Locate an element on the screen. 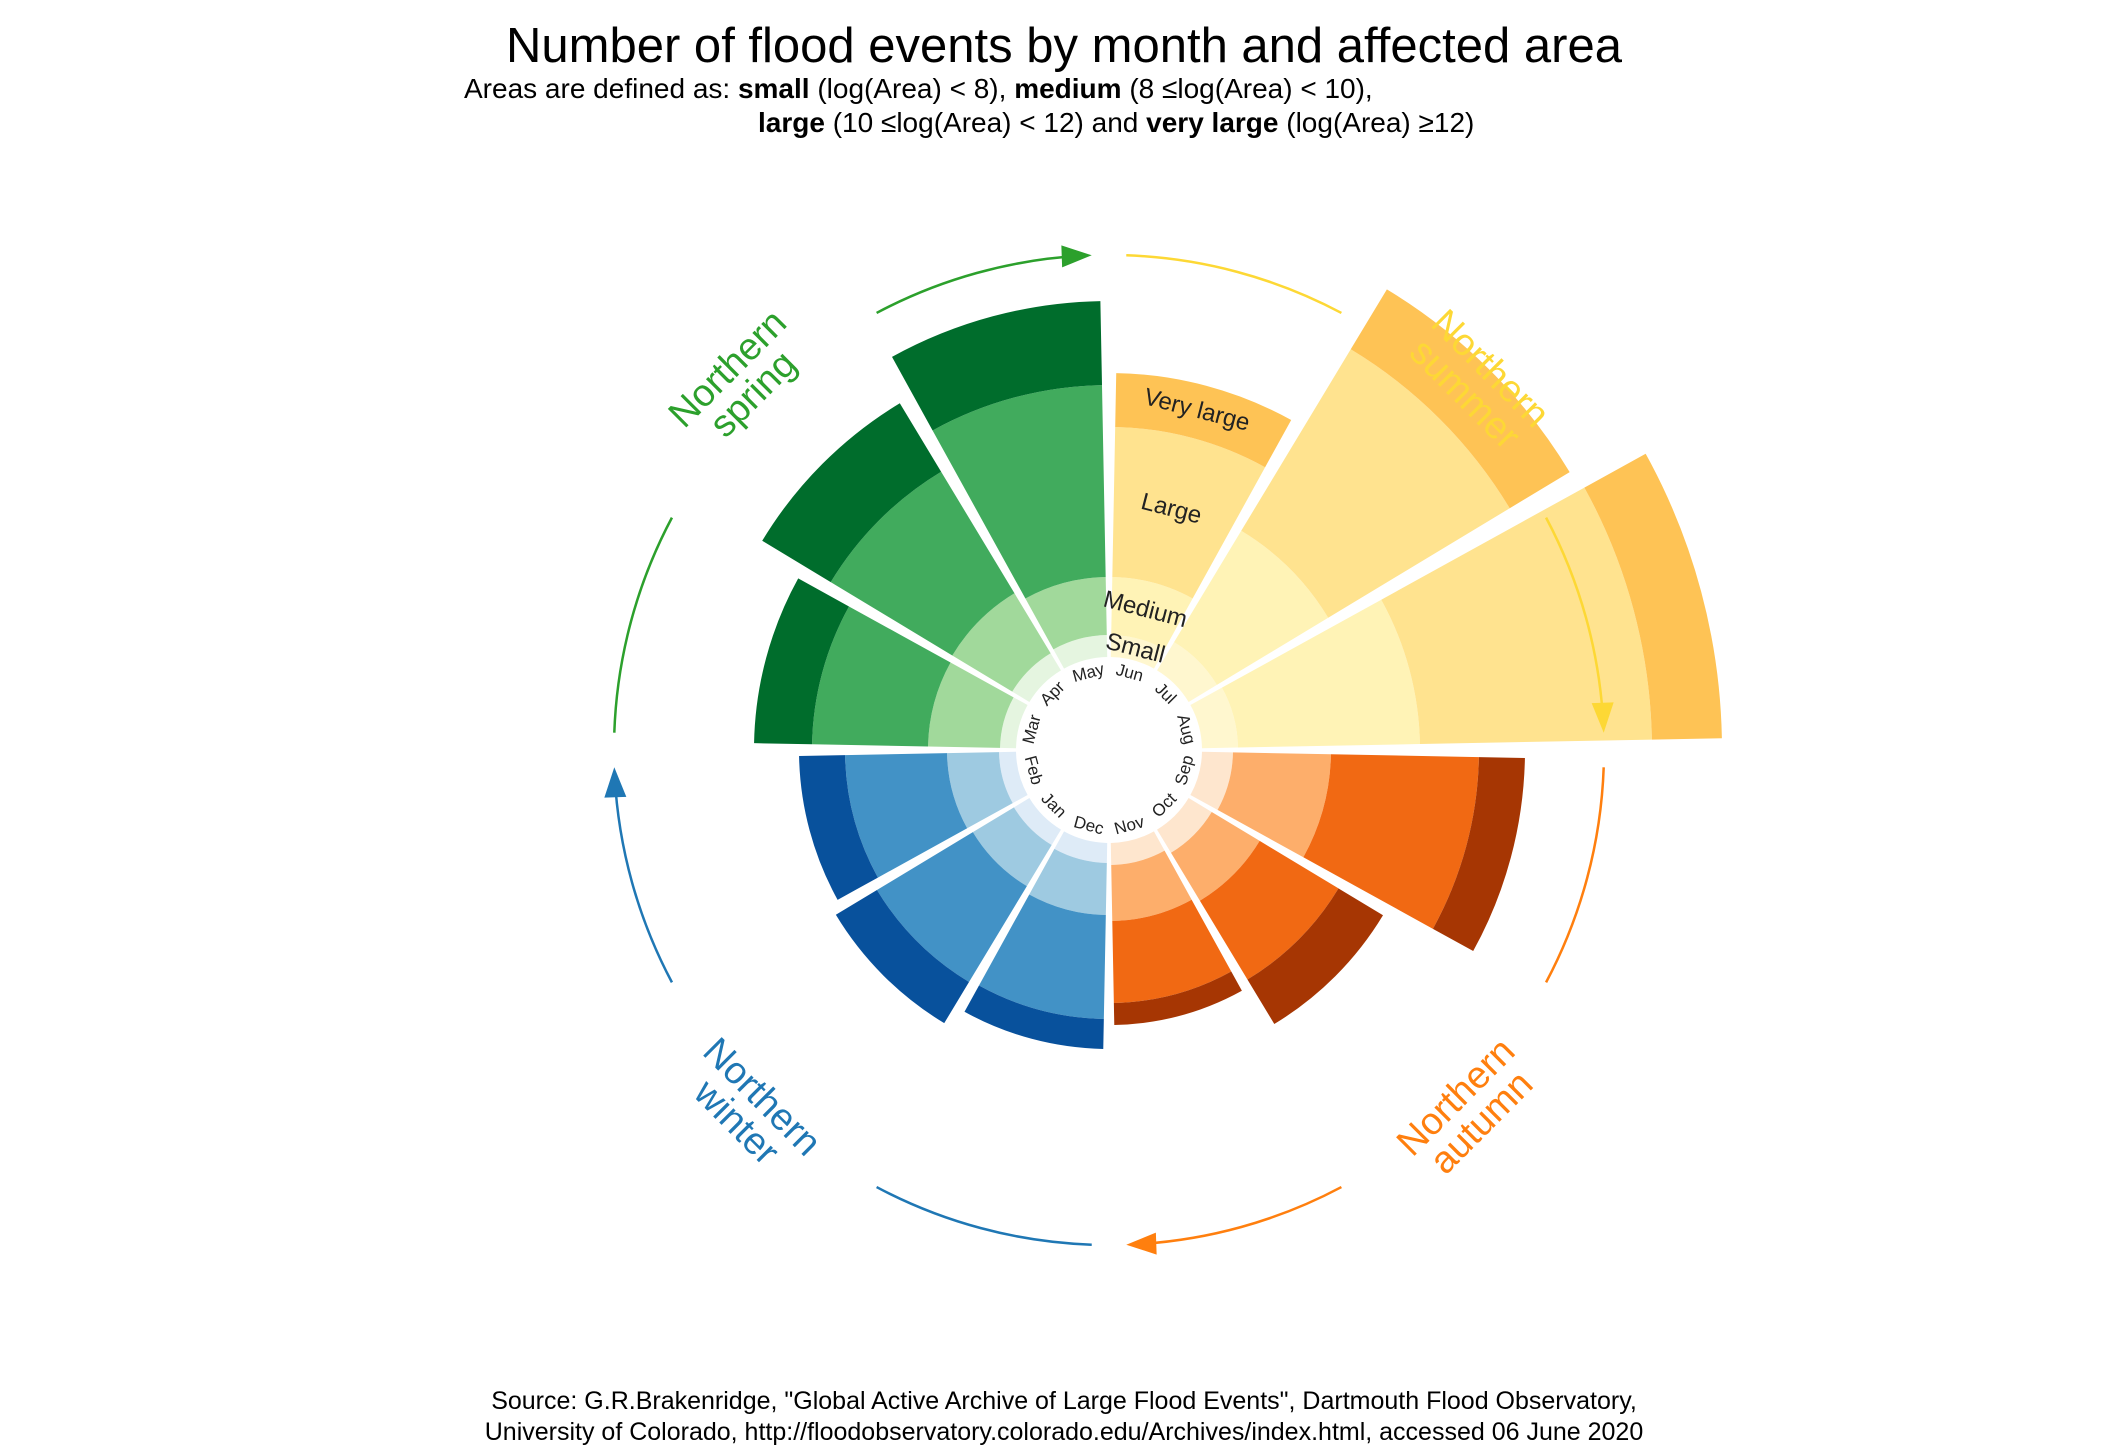  season-arrow-winter is located at coordinates (615, 782).